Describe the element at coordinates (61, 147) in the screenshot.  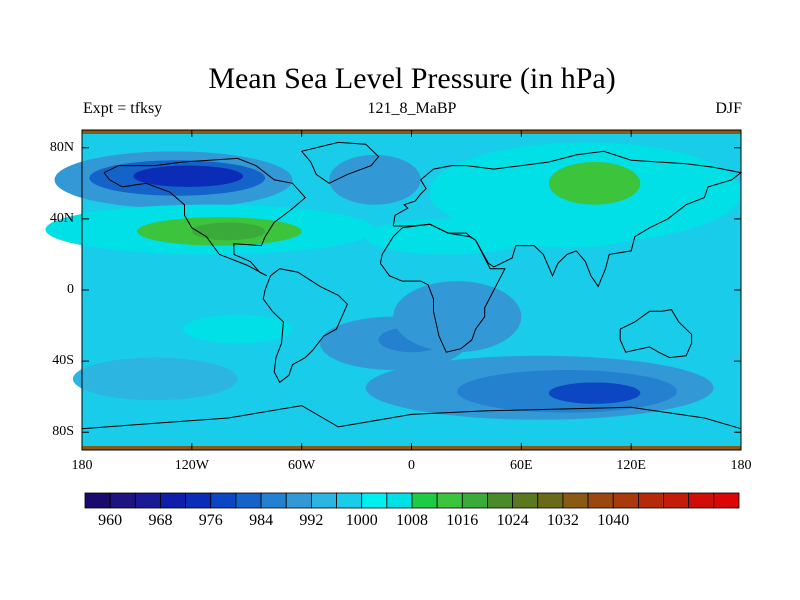
I see `y-tick-label: 80N` at that location.